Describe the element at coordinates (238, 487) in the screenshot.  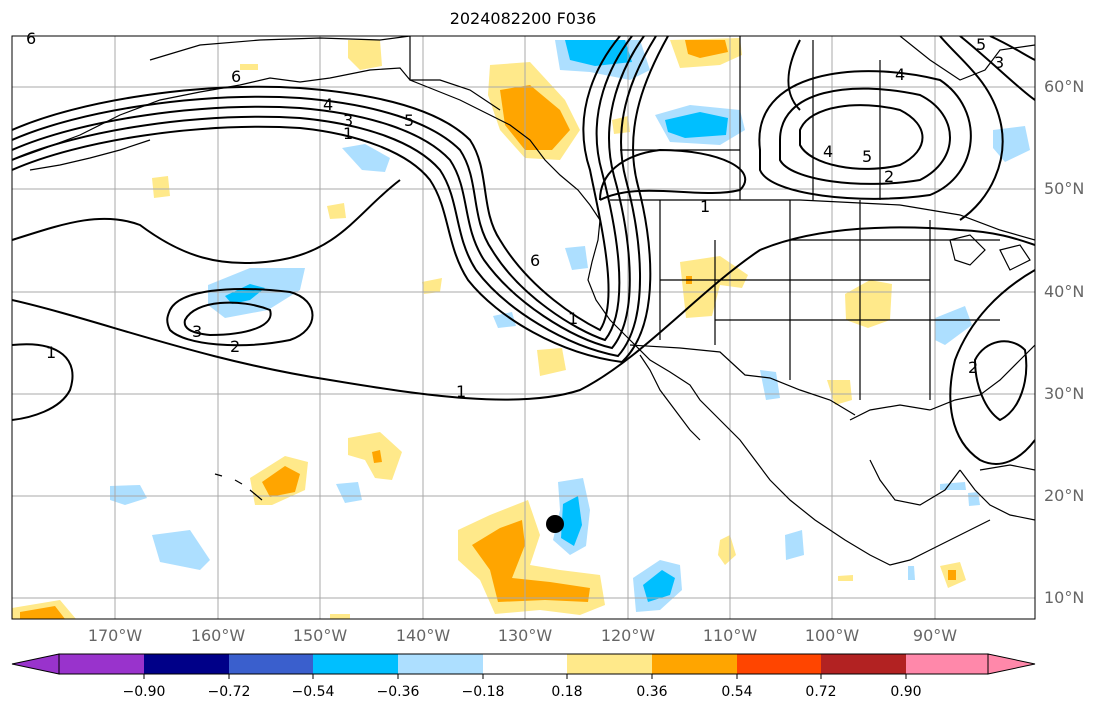
I see `hawaii-islands` at that location.